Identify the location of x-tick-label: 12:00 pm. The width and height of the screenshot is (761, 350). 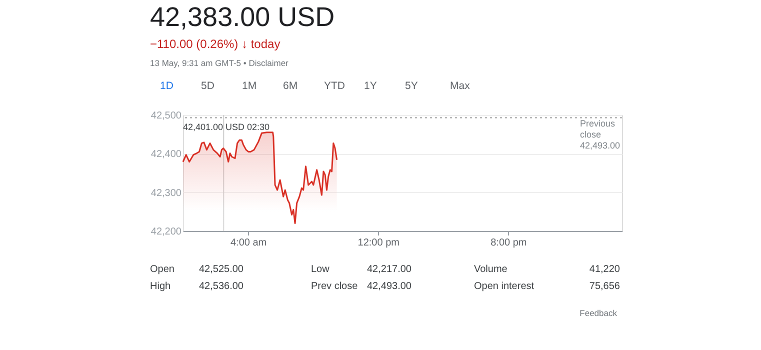
(379, 243).